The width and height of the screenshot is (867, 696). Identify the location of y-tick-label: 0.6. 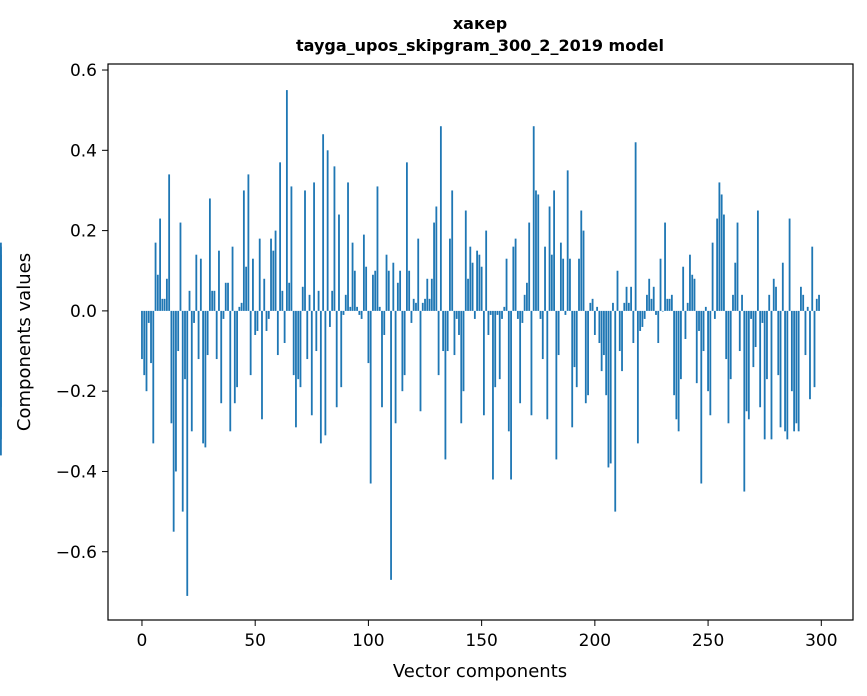
(83, 71).